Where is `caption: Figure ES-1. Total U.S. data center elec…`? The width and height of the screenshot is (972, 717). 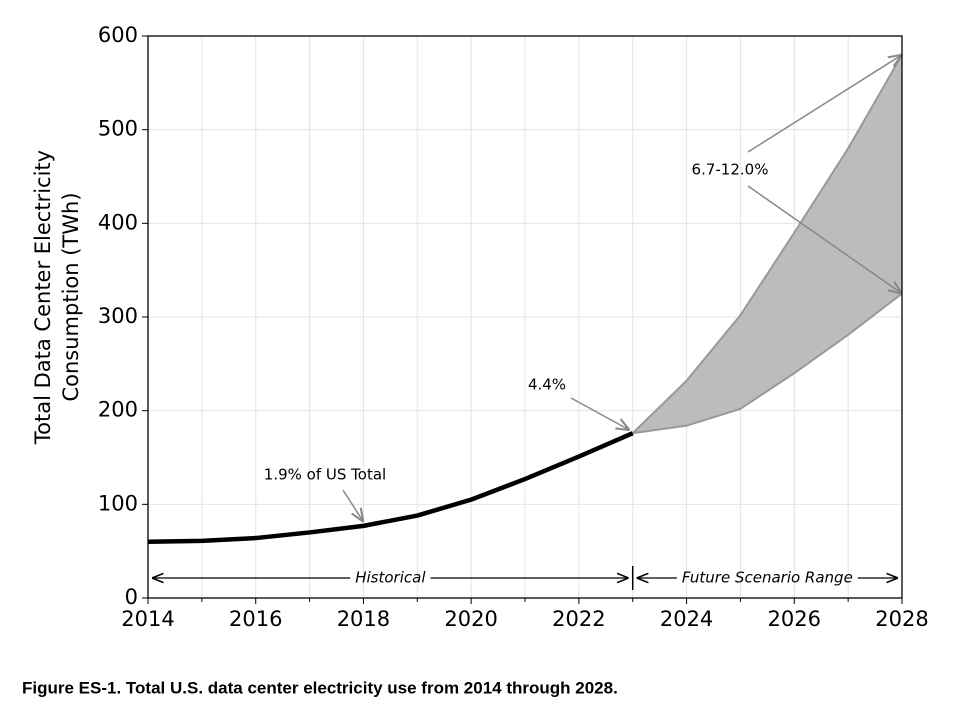
caption: Figure ES-1. Total U.S. data center elec… is located at coordinates (320, 687).